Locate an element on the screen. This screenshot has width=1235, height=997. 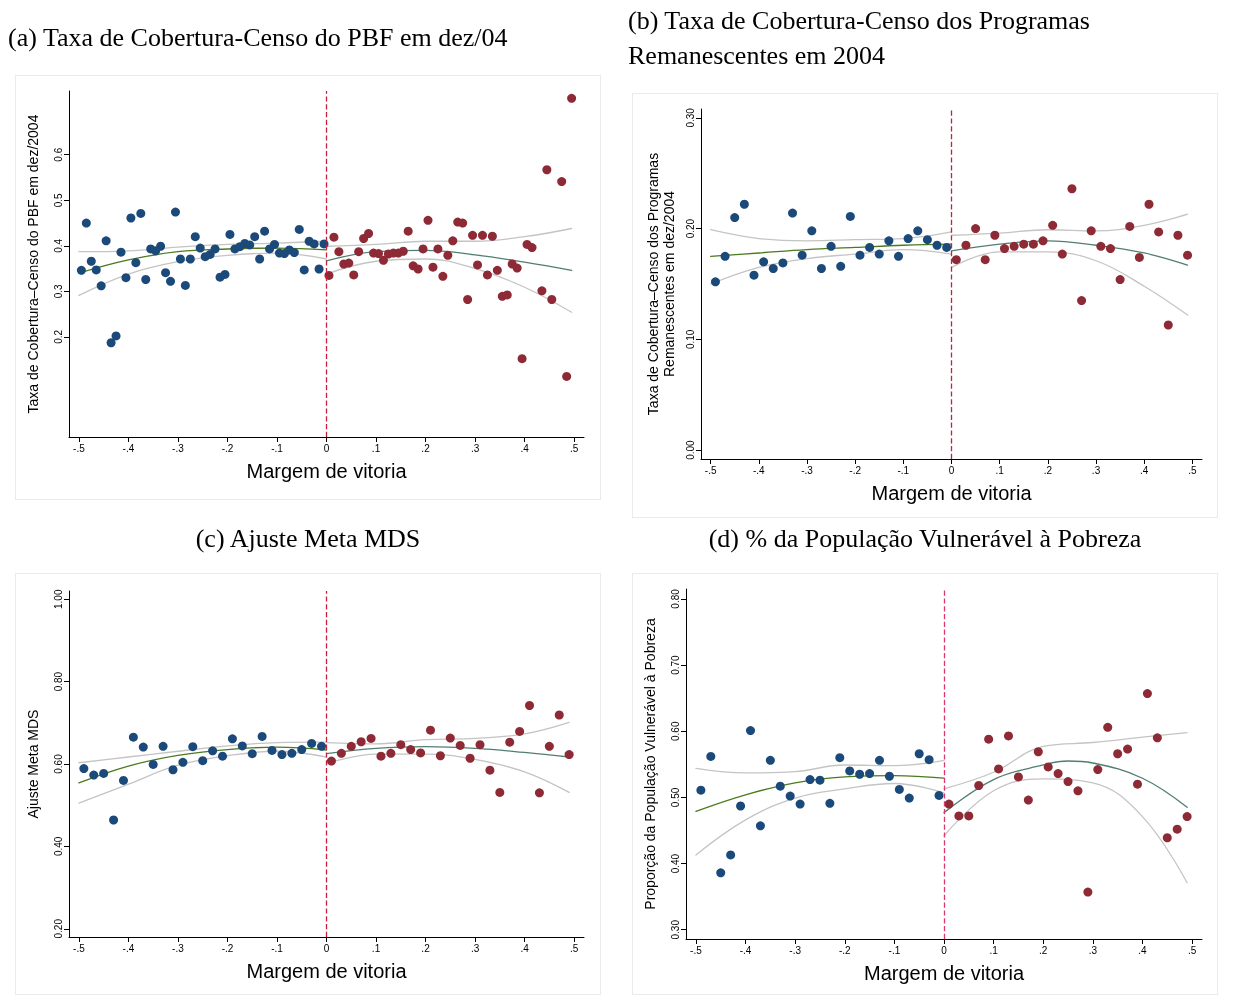
chart-title: (b) Taxa de Cobertura-Censo dos Programas Remanescentes em 2004 is located at coordinates (859, 38).